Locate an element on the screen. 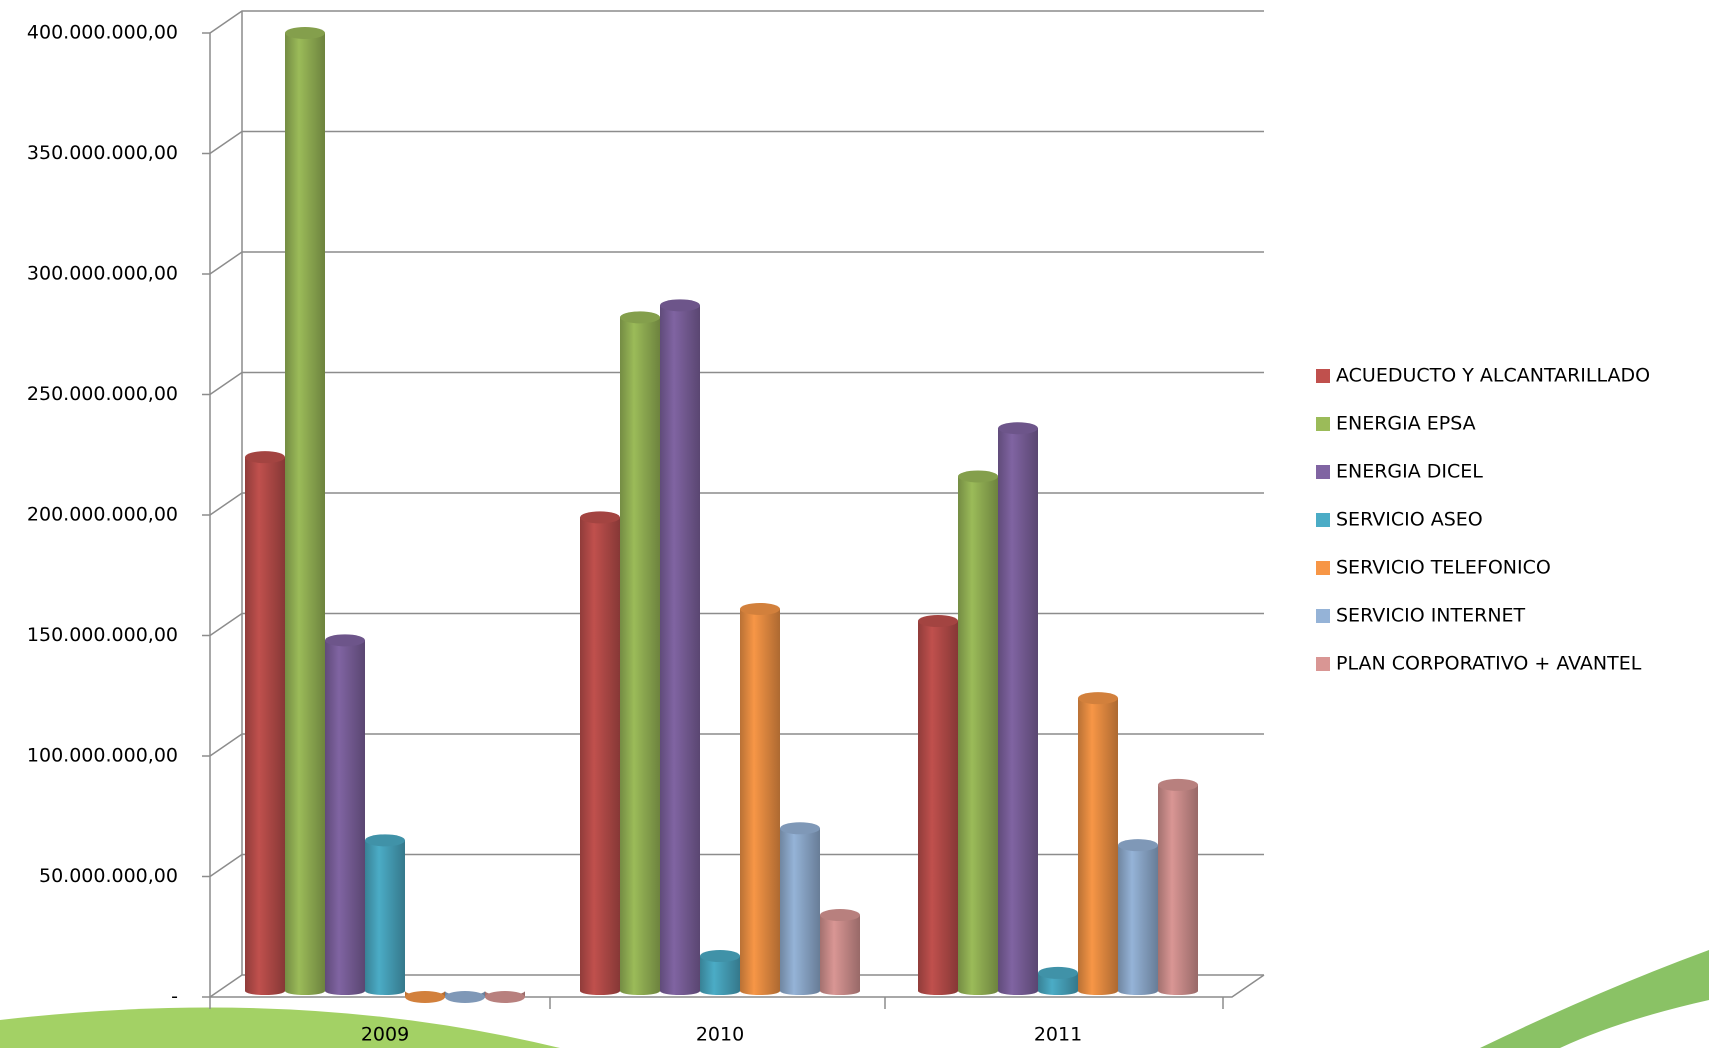  y-tick-label: 50.000.000,00 is located at coordinates (108, 876).